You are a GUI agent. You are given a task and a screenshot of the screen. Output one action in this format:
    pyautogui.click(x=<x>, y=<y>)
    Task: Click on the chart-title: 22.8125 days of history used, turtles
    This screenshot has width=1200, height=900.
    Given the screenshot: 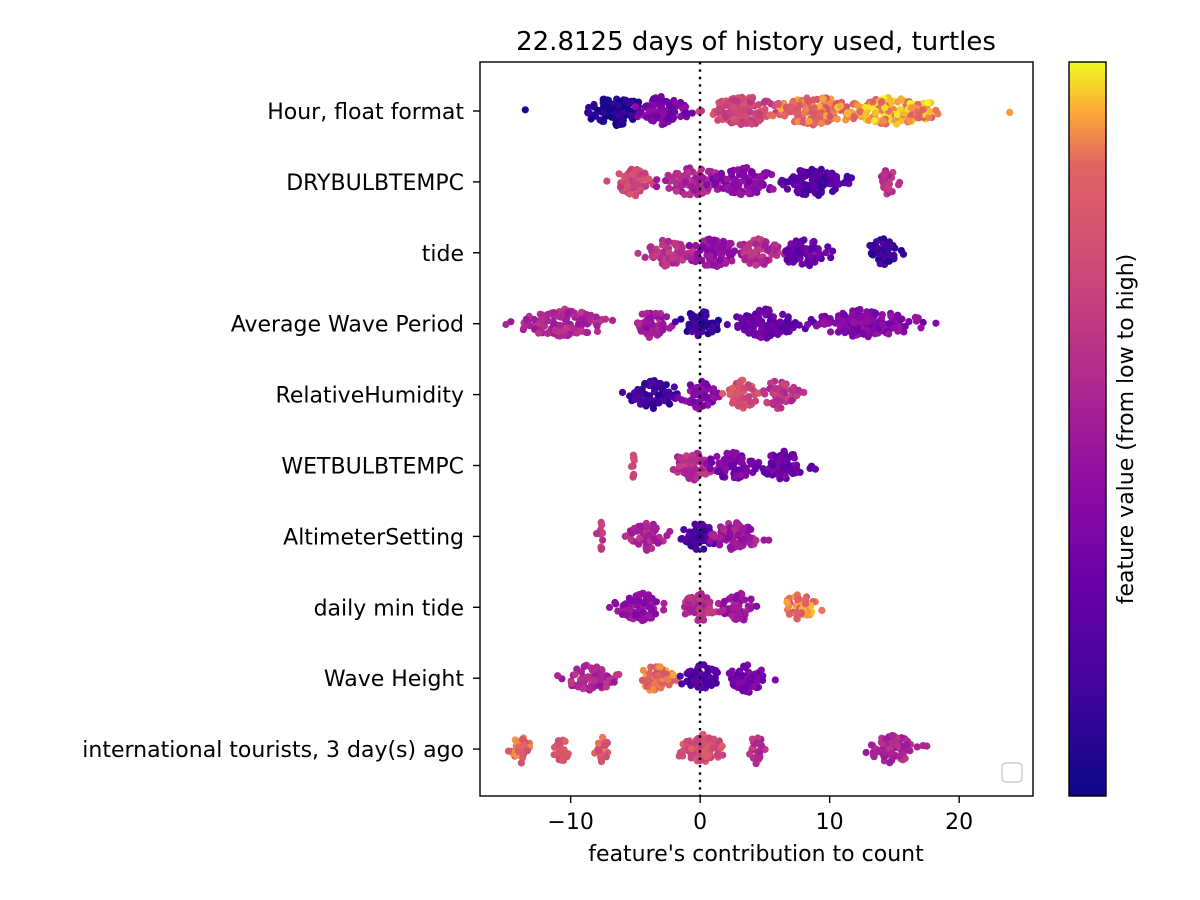 What is the action you would take?
    pyautogui.click(x=756, y=42)
    